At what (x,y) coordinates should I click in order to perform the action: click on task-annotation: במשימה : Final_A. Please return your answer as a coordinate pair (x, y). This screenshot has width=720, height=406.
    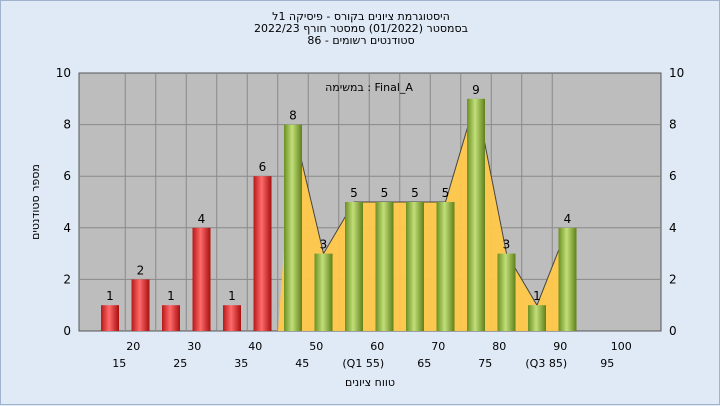
    Looking at the image, I should click on (369, 87).